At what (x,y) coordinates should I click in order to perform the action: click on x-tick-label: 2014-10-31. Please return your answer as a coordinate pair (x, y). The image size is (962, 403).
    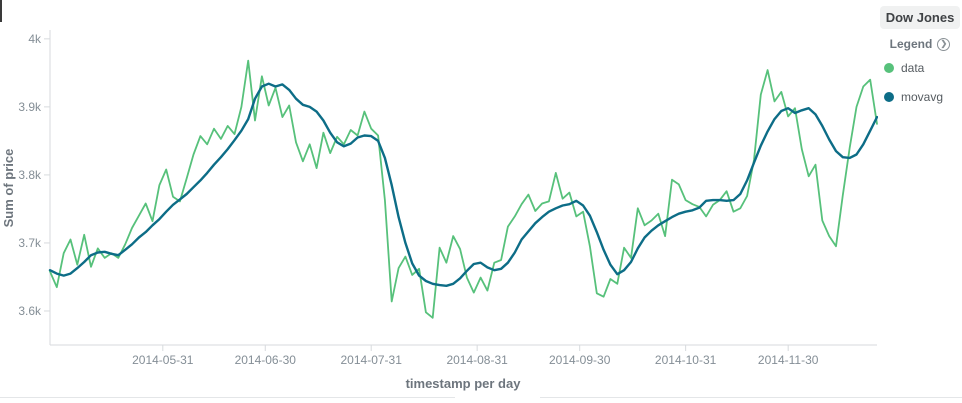
    Looking at the image, I should click on (686, 360).